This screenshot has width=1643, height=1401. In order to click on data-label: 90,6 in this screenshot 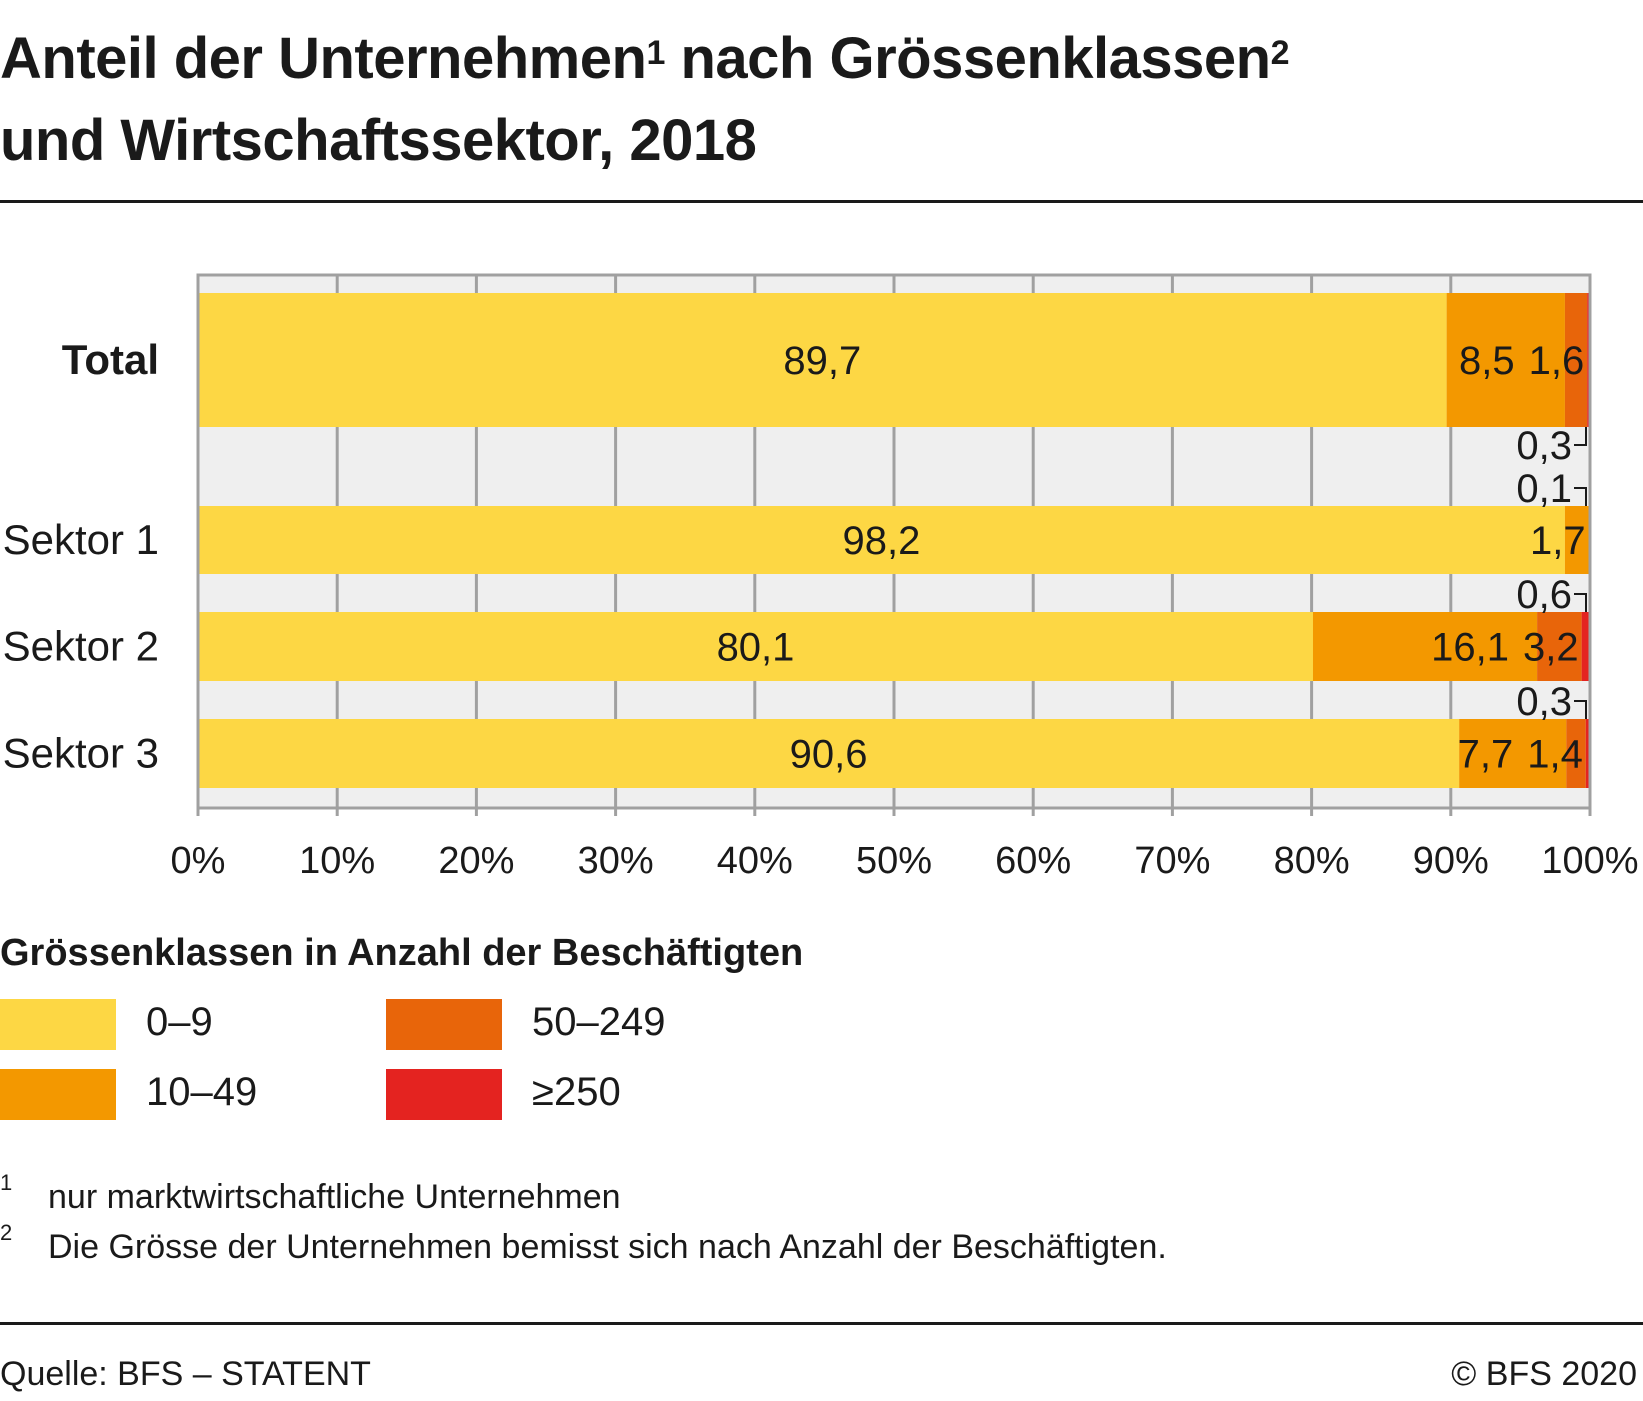, I will do `click(829, 755)`.